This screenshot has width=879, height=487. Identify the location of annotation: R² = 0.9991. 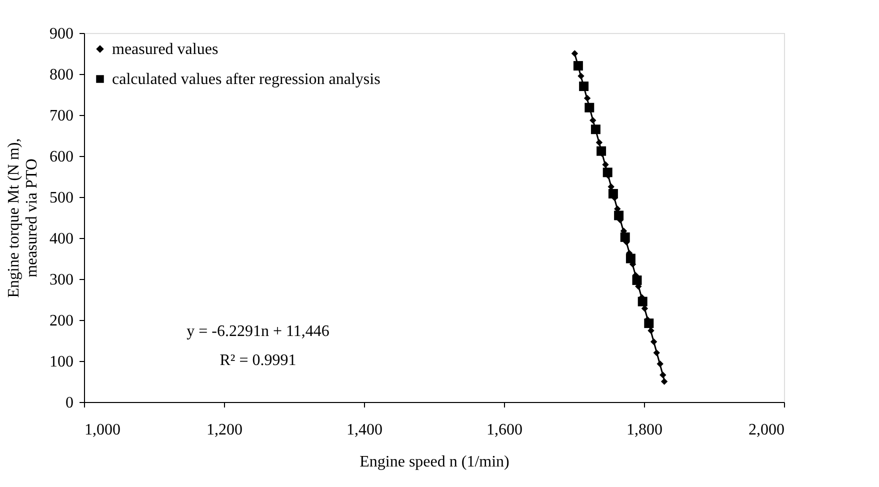
(258, 360).